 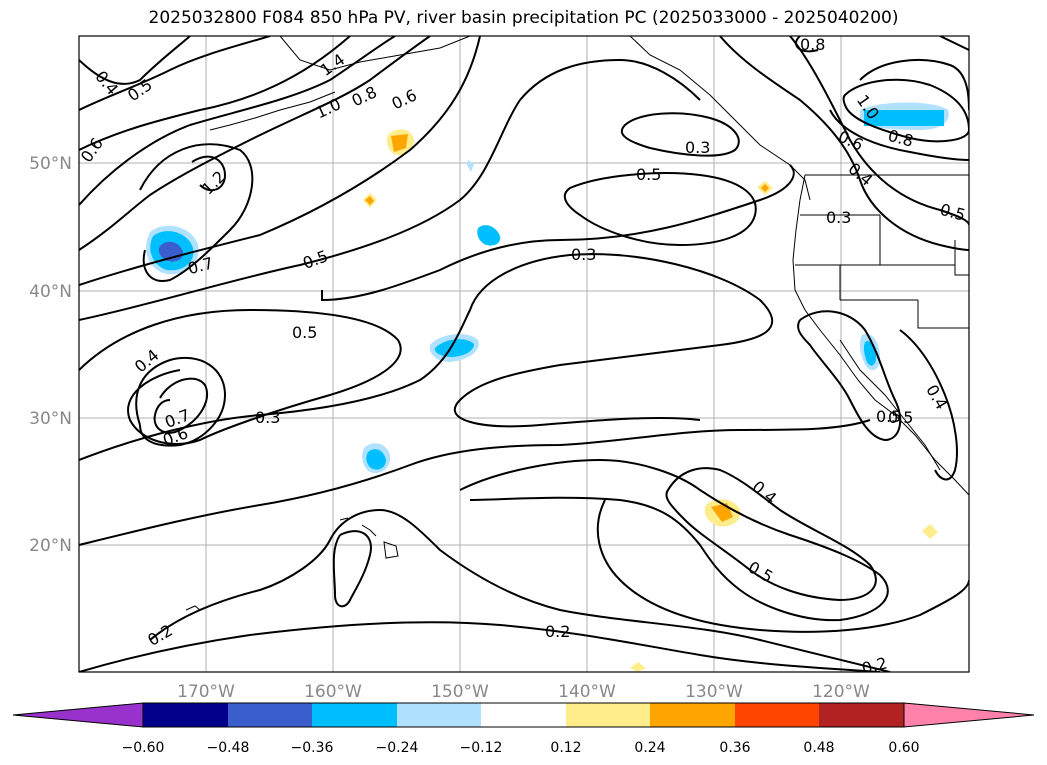 What do you see at coordinates (649, 748) in the screenshot?
I see `colorbar-tick-label: 0.24` at bounding box center [649, 748].